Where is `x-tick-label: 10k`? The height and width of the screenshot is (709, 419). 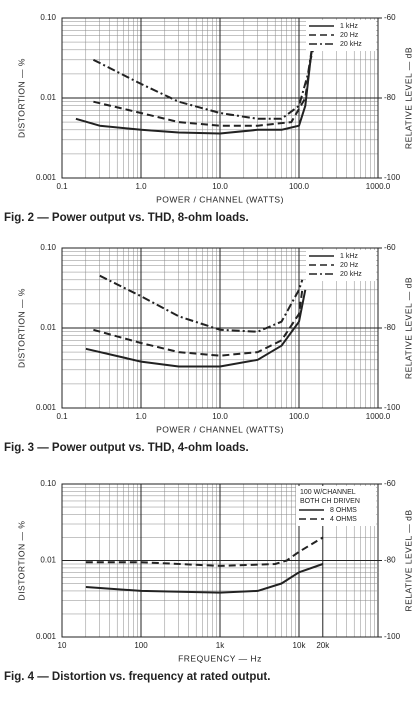 x-tick-label: 10k is located at coordinates (300, 645).